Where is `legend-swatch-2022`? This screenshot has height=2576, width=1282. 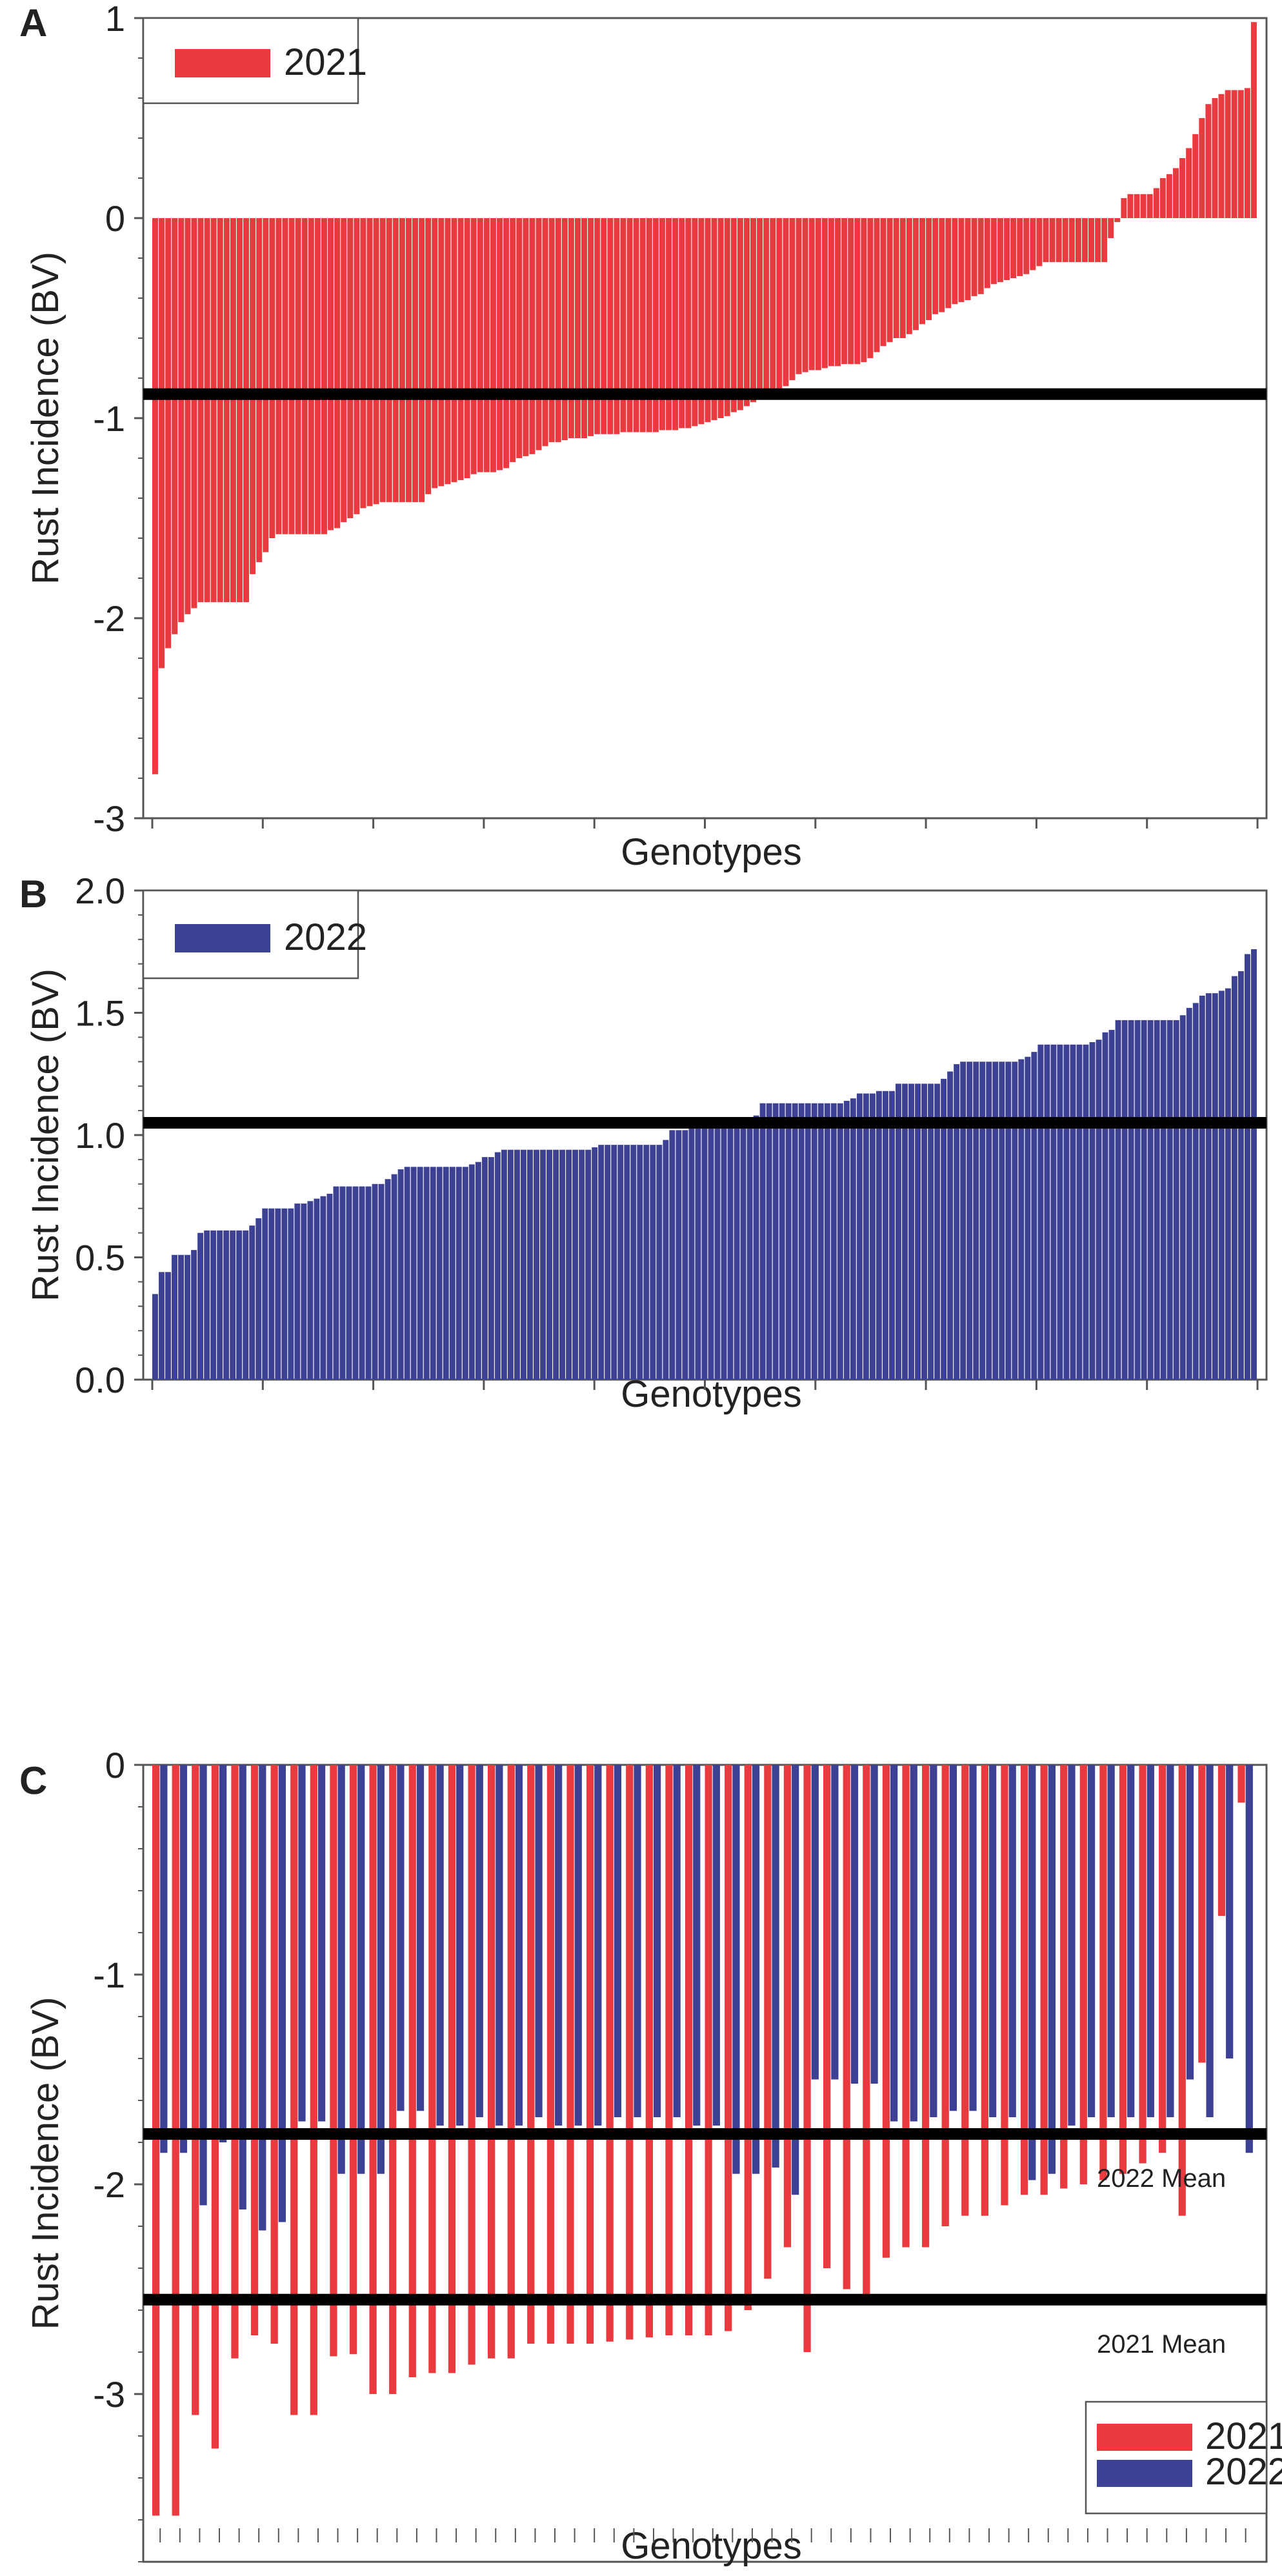
legend-swatch-2022 is located at coordinates (222, 938).